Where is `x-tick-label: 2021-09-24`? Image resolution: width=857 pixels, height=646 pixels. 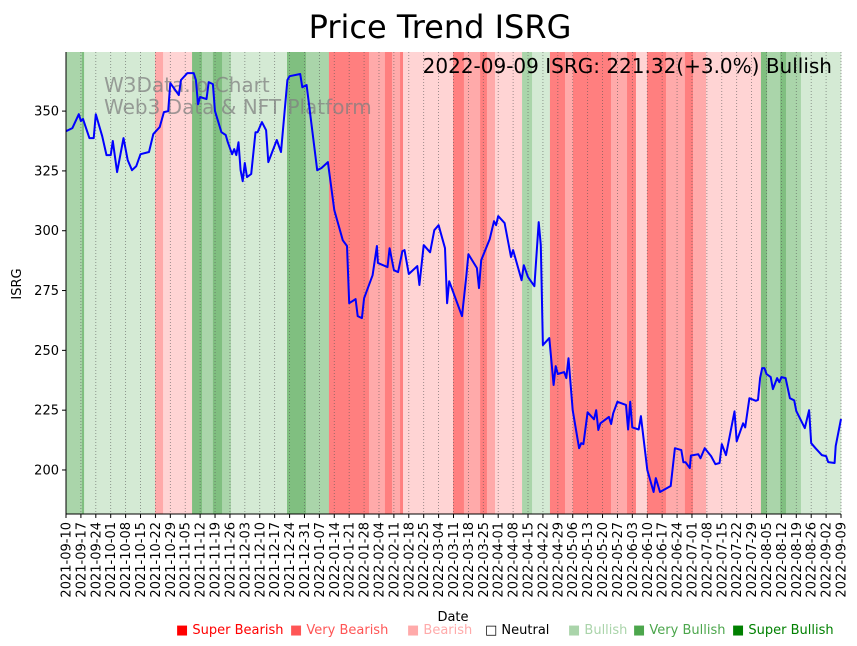
x-tick-label: 2021-09-24 is located at coordinates (96, 560).